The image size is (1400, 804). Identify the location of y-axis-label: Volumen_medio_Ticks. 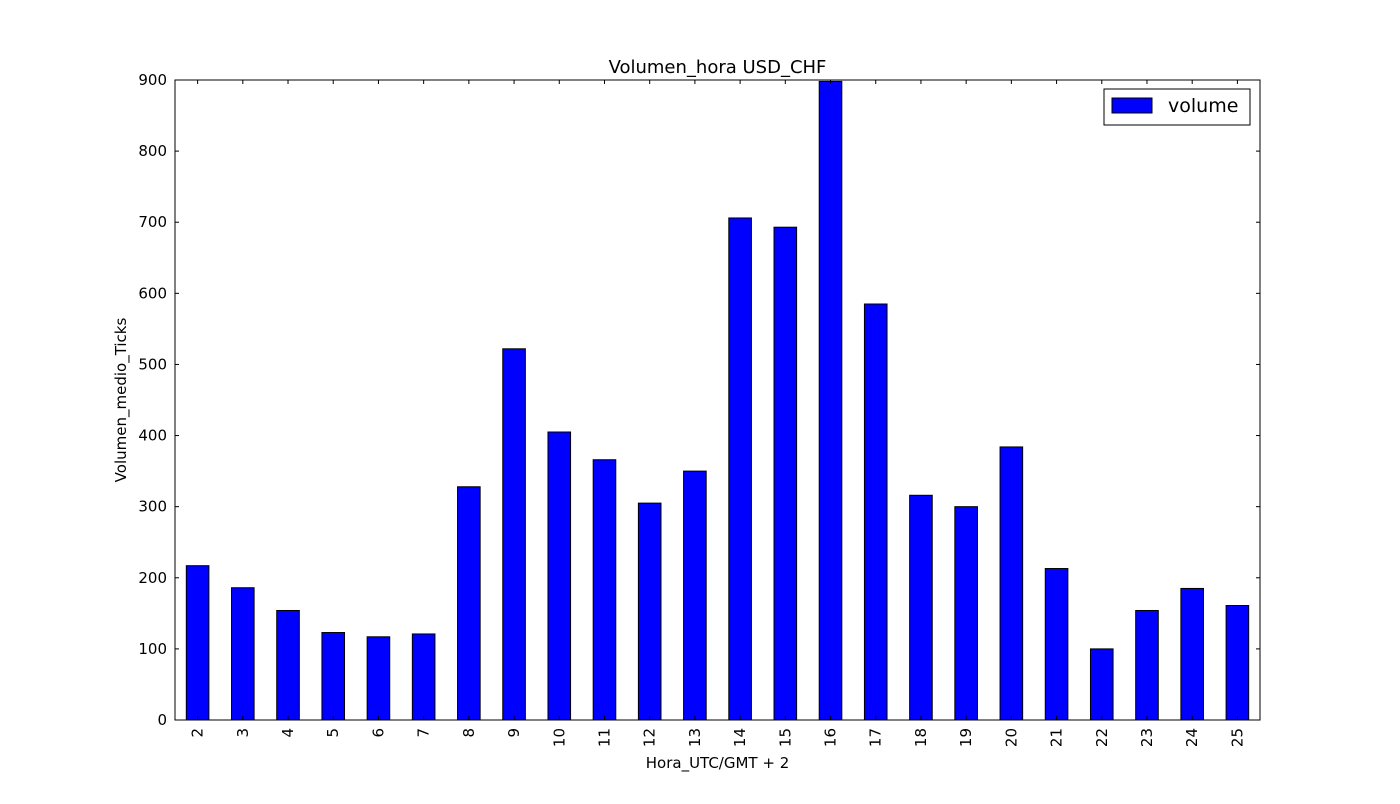
(121, 400).